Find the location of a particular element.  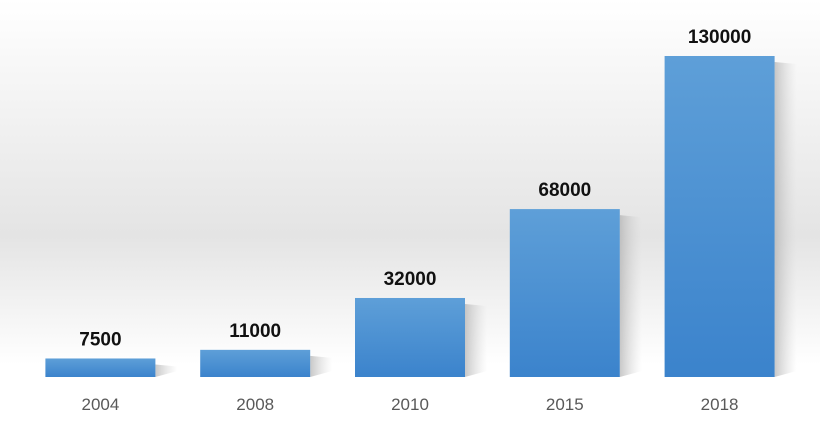

data-label: 68000 is located at coordinates (564, 190).